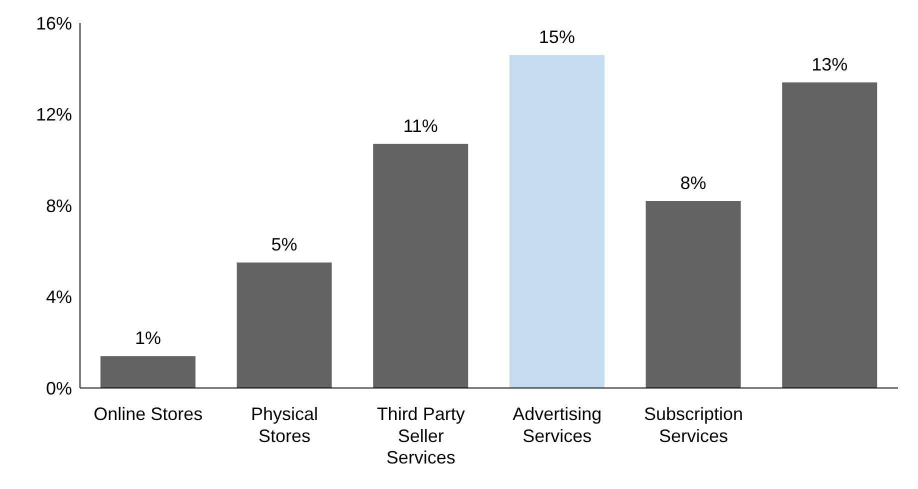 Image resolution: width=918 pixels, height=489 pixels. Describe the element at coordinates (830, 64) in the screenshot. I see `data-label: 13%` at that location.